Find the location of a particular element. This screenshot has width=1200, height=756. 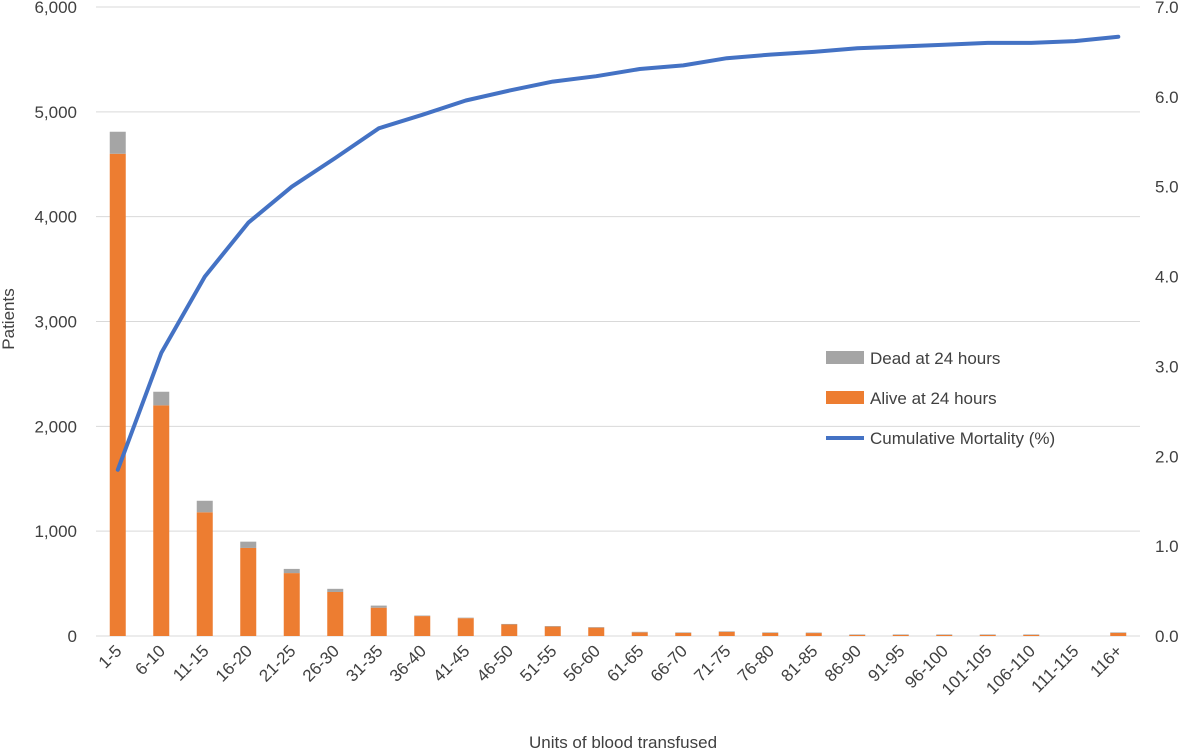

x-tick-label: 51-55 is located at coordinates (538, 663).